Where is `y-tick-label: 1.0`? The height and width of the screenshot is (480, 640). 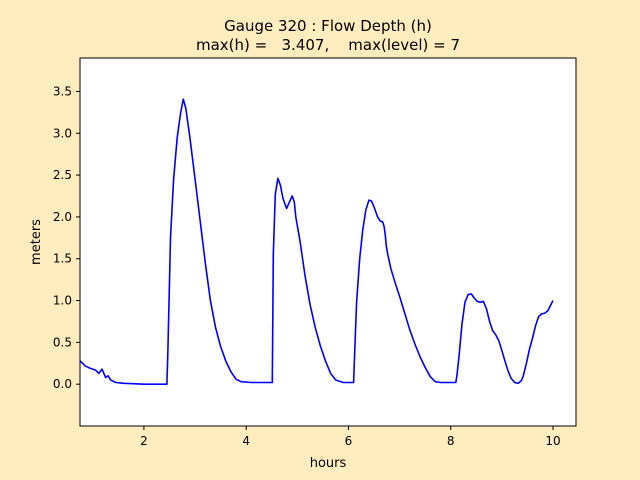 y-tick-label: 1.0 is located at coordinates (62, 301).